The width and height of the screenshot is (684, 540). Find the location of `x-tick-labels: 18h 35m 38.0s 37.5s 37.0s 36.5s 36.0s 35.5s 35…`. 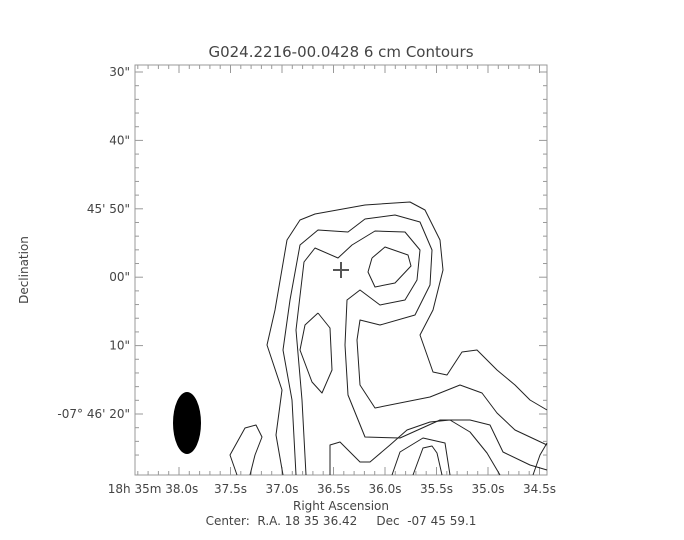

x-tick-labels: 18h 35m 38.0s 37.5s 37.0s 36.5s 36.0s 35.5s 35… is located at coordinates (332, 489).